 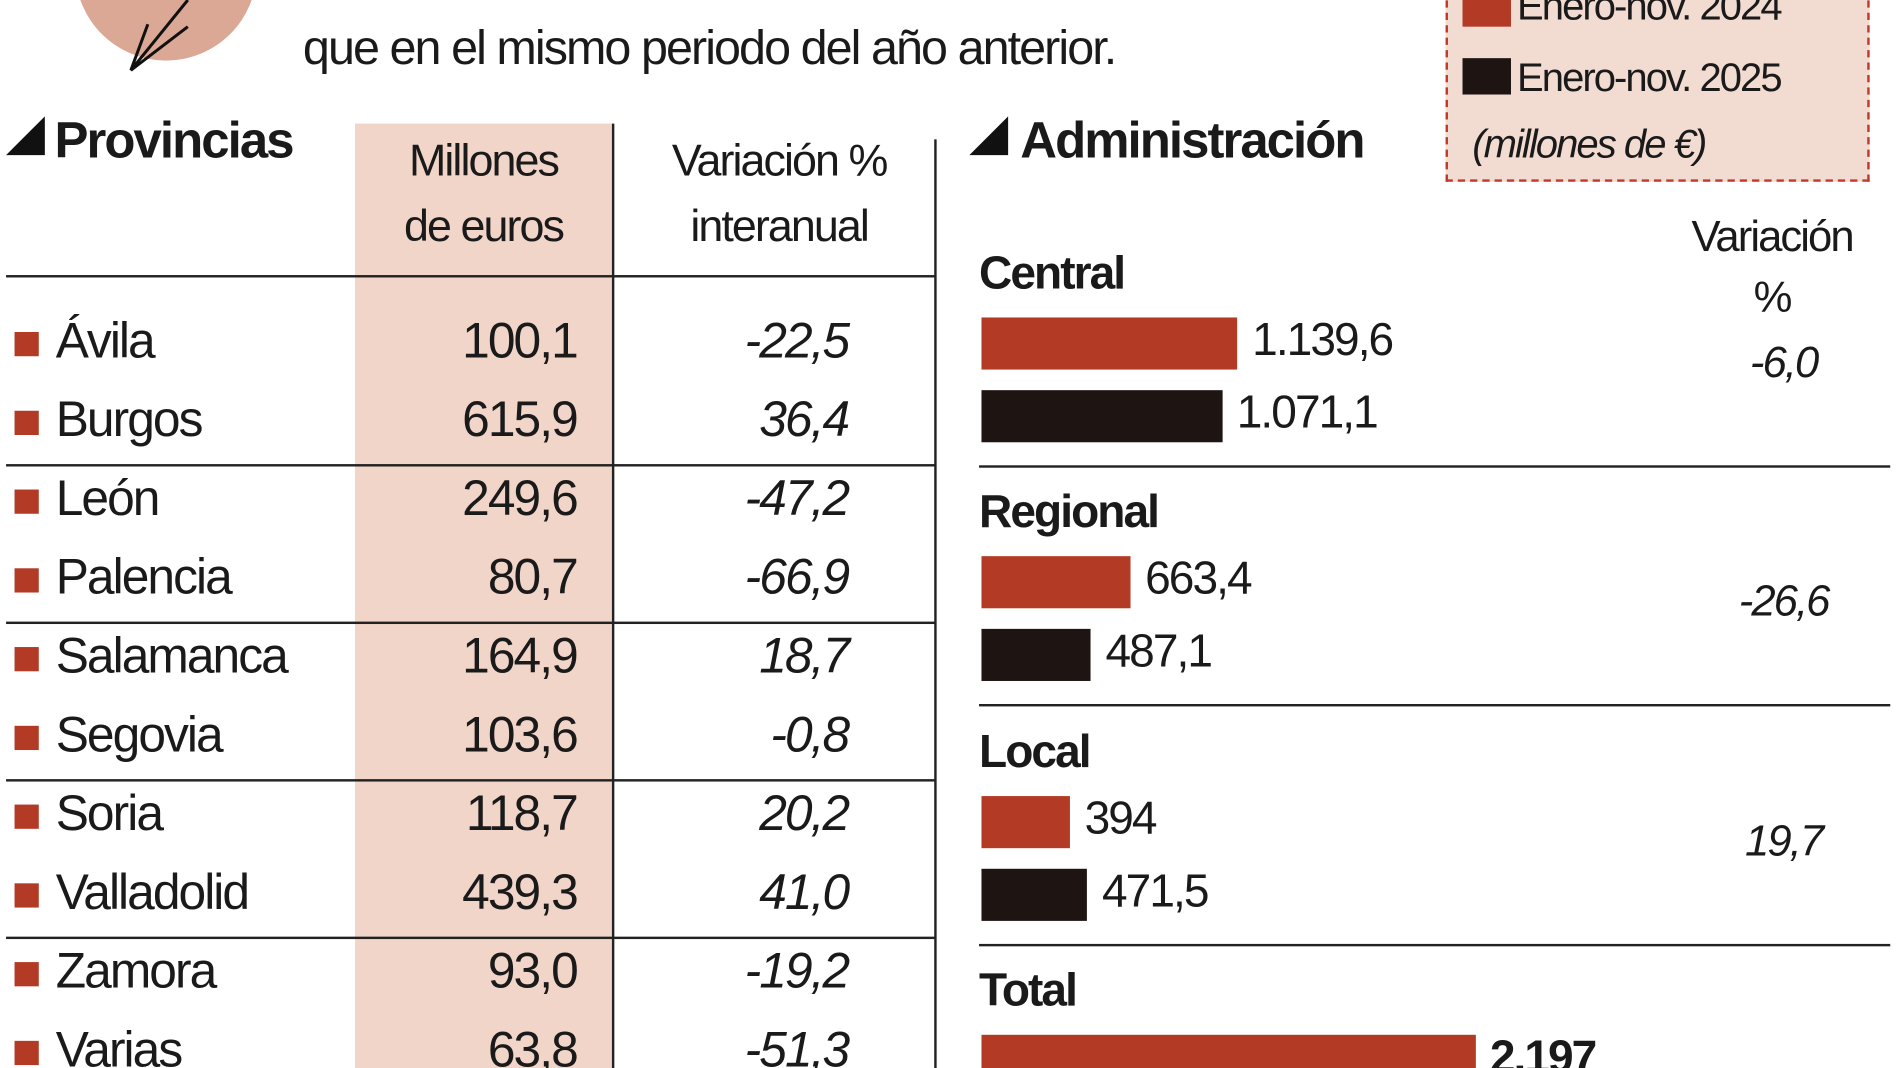 I want to click on variacion-value: -51,3, so click(x=797, y=1044).